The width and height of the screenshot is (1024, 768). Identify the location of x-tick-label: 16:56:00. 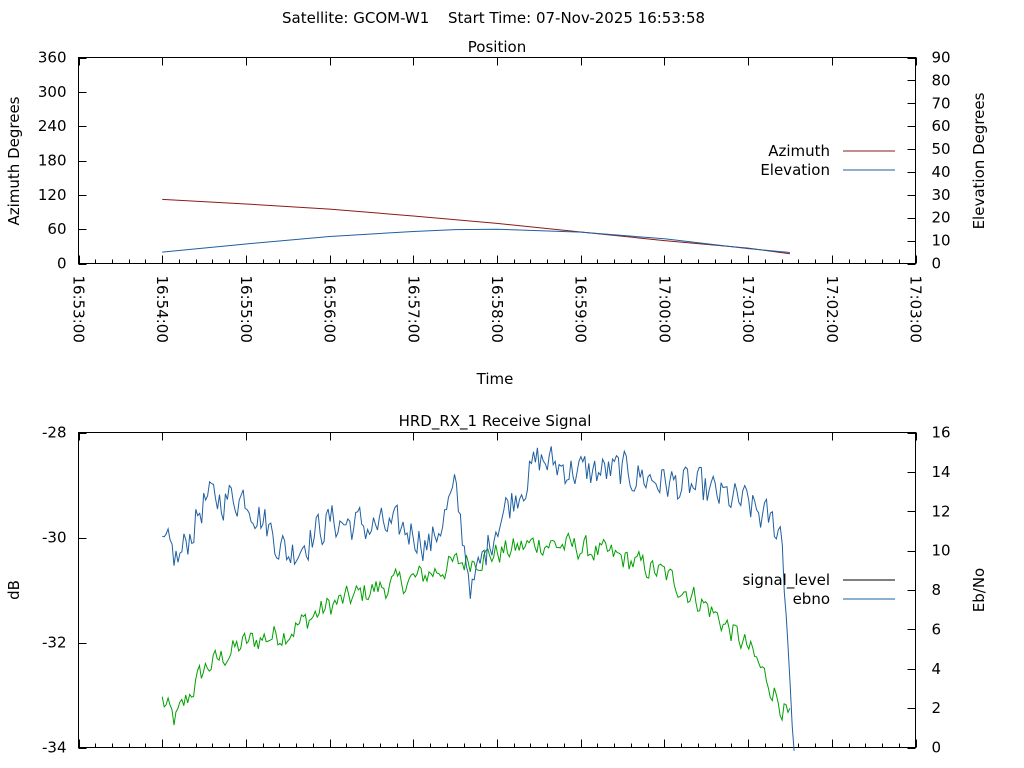
(330, 309).